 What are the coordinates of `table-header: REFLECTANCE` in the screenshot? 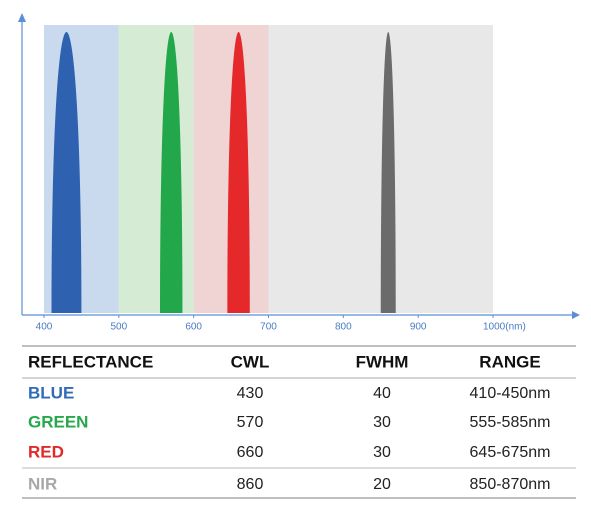 It's located at (90, 361).